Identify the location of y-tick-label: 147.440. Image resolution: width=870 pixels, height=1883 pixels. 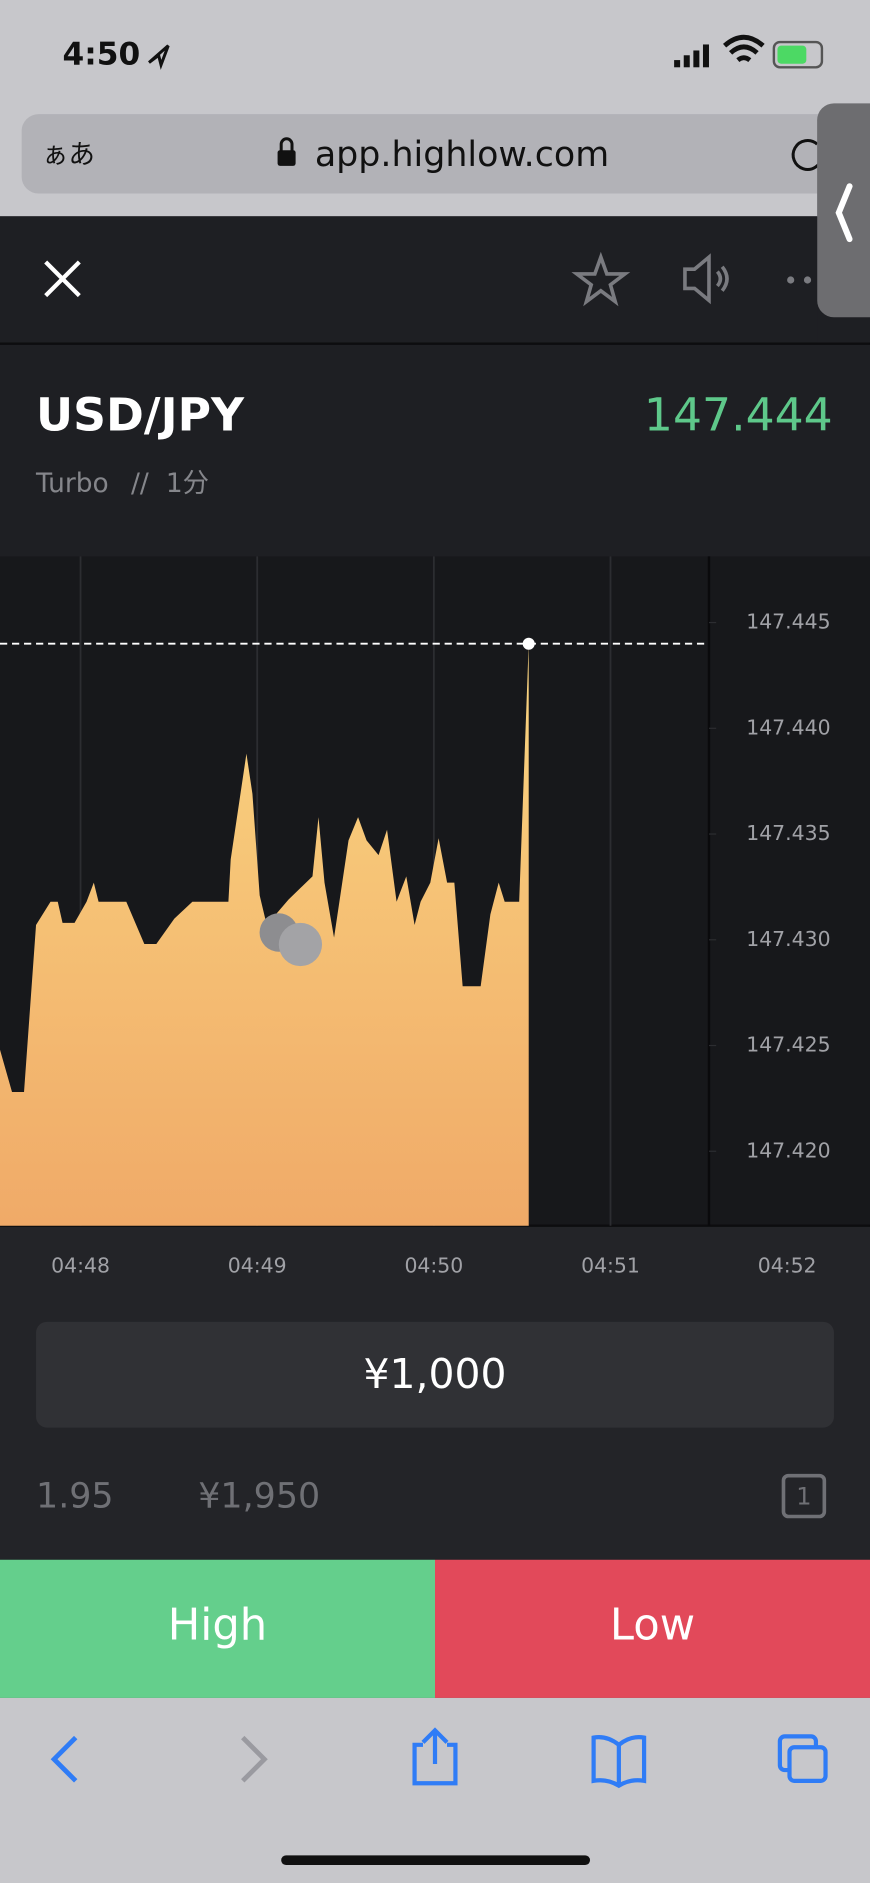
(788, 727).